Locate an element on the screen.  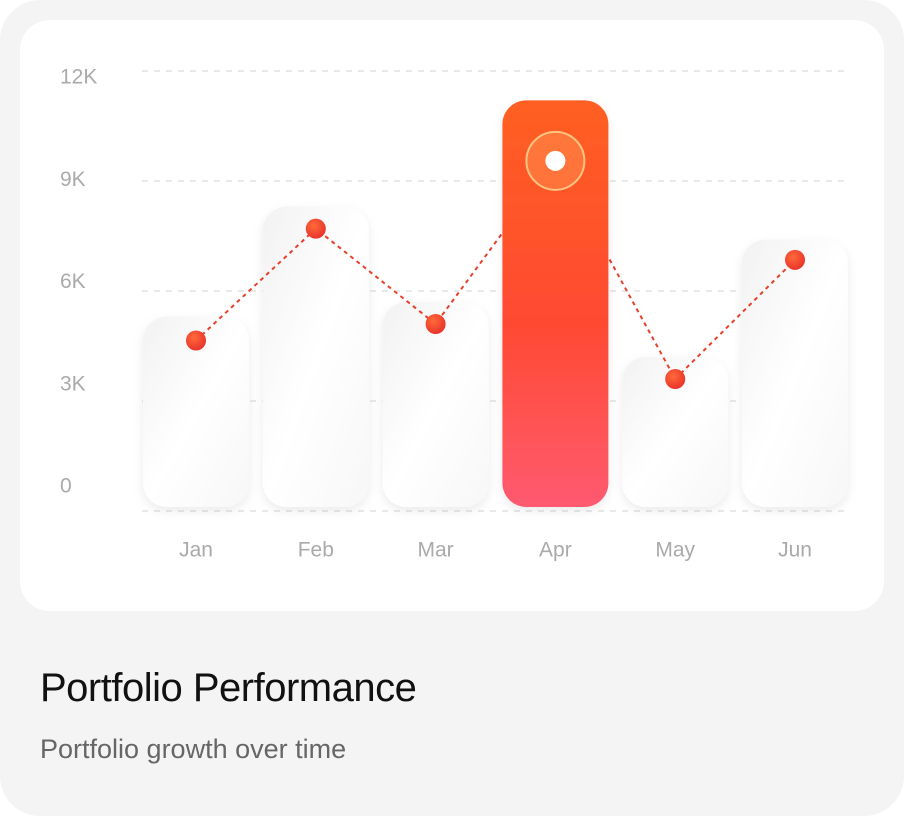
x-tick-label: Mar is located at coordinates (436, 550).